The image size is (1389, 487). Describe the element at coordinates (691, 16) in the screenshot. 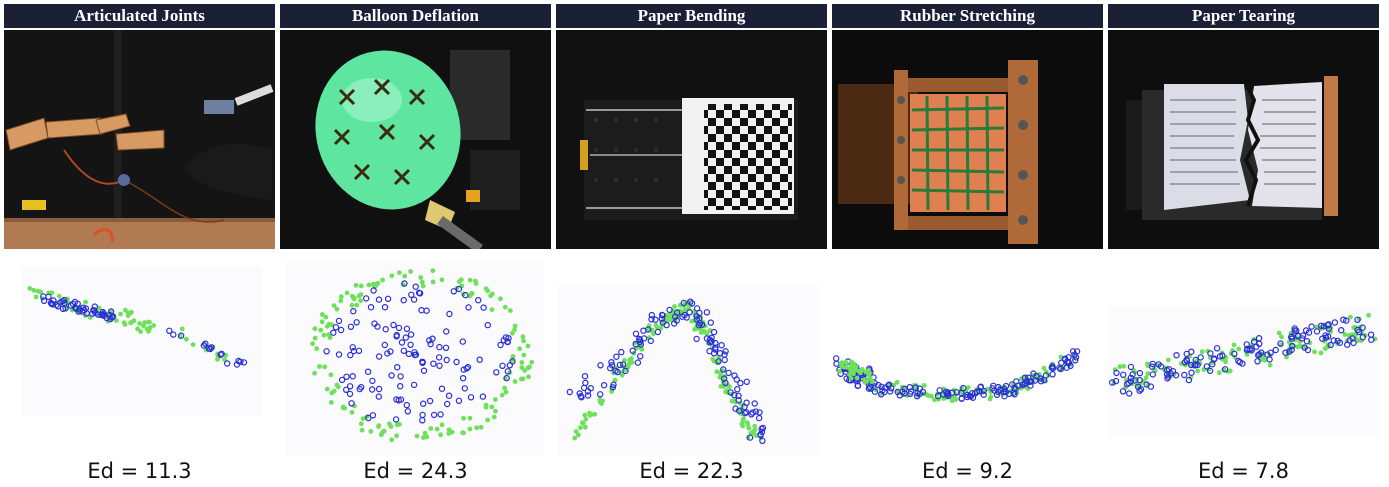

I see `panel-title: Paper Bending` at that location.